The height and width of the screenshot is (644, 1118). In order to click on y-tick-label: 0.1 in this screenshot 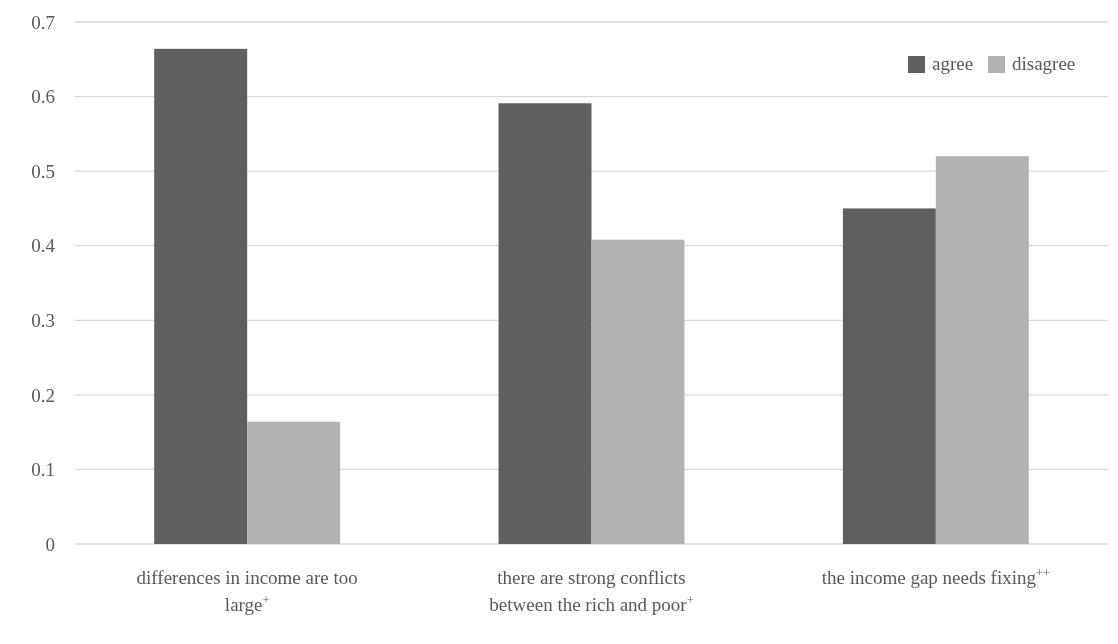, I will do `click(43, 470)`.